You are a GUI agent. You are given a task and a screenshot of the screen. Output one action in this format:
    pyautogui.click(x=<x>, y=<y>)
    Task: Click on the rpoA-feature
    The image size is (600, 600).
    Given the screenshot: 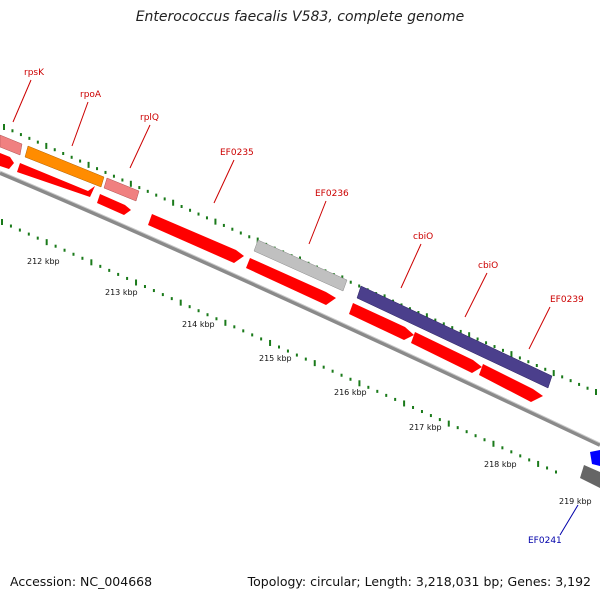 What is the action you would take?
    pyautogui.click(x=64, y=166)
    